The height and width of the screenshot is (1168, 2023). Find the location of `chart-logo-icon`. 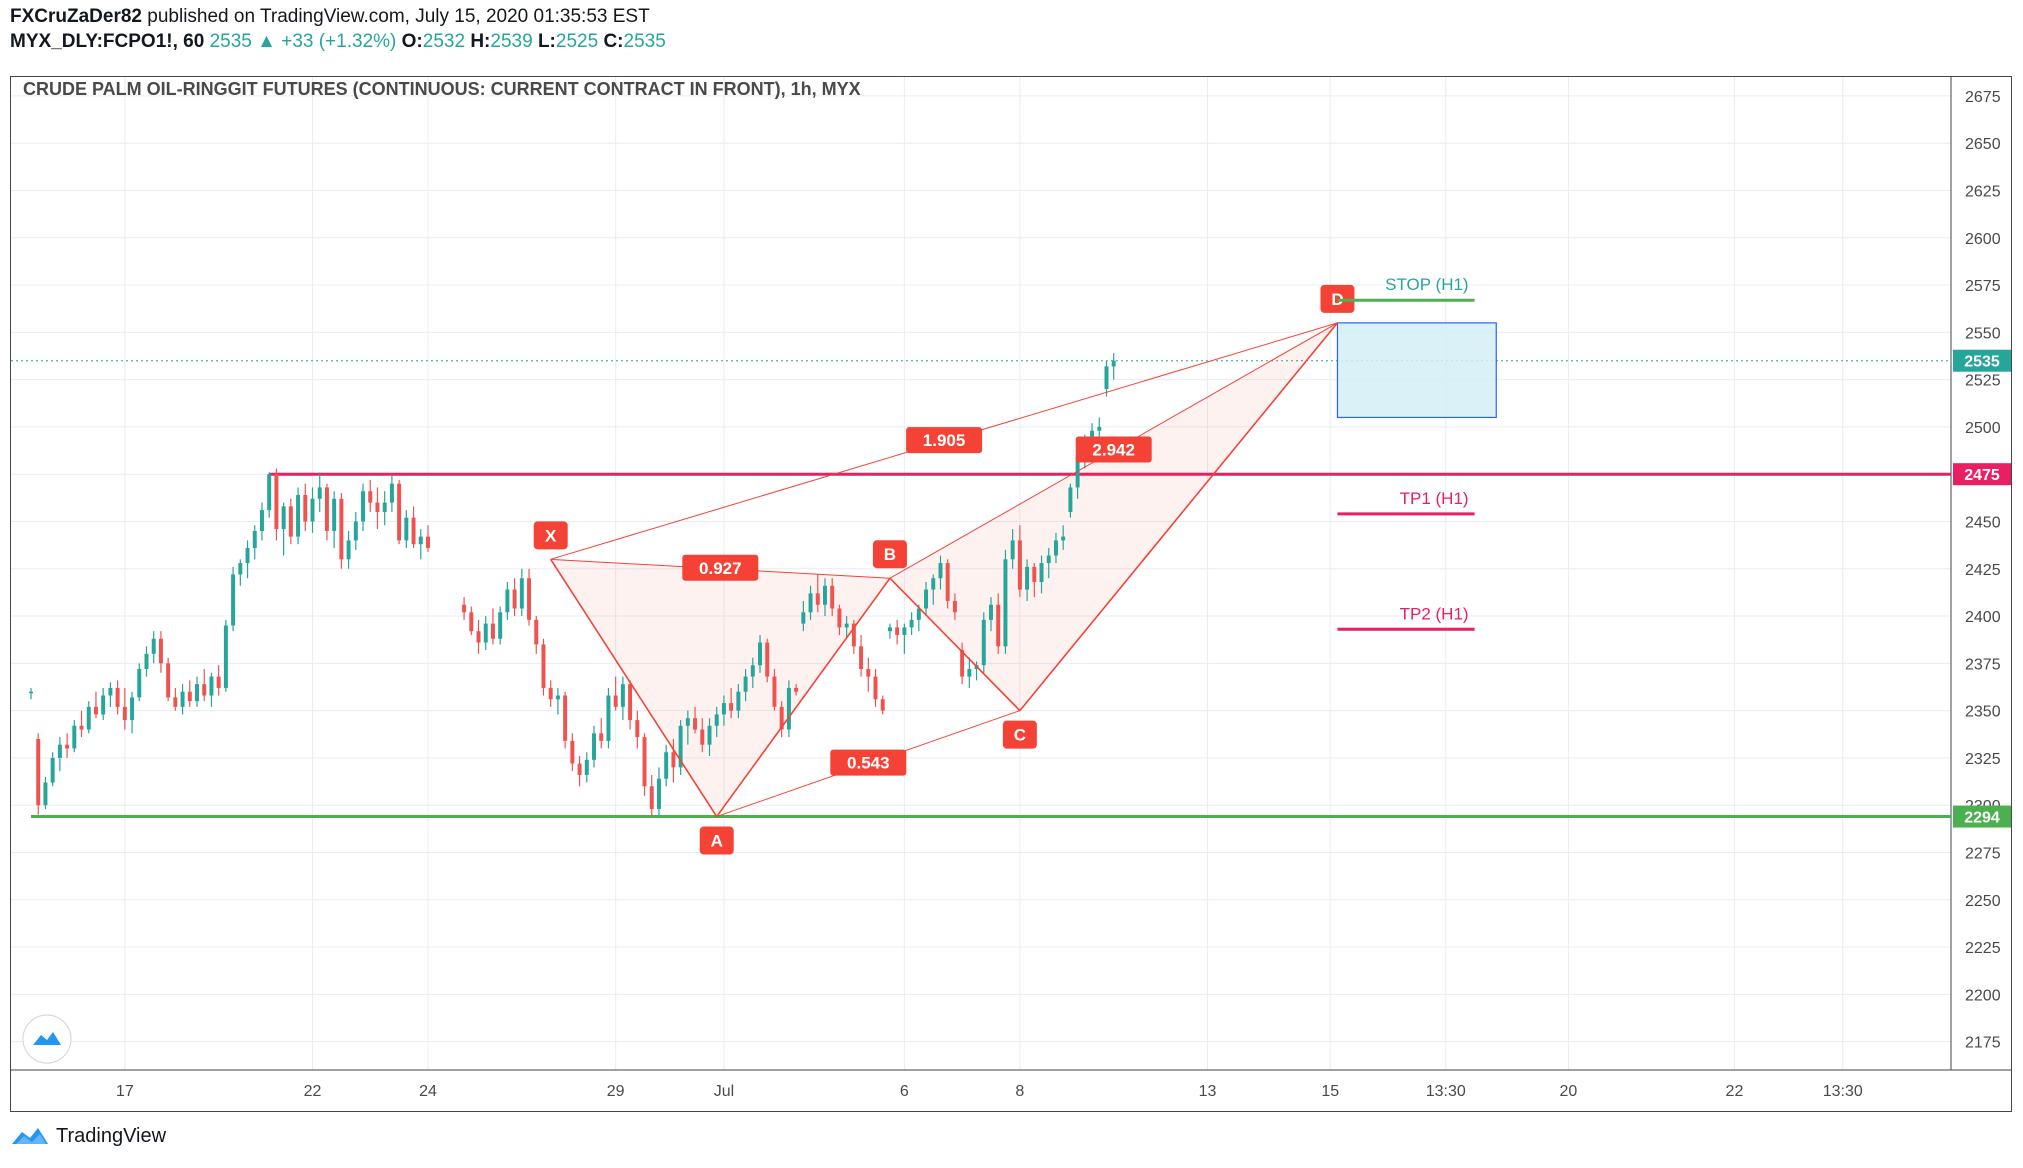

chart-logo-icon is located at coordinates (47, 1038).